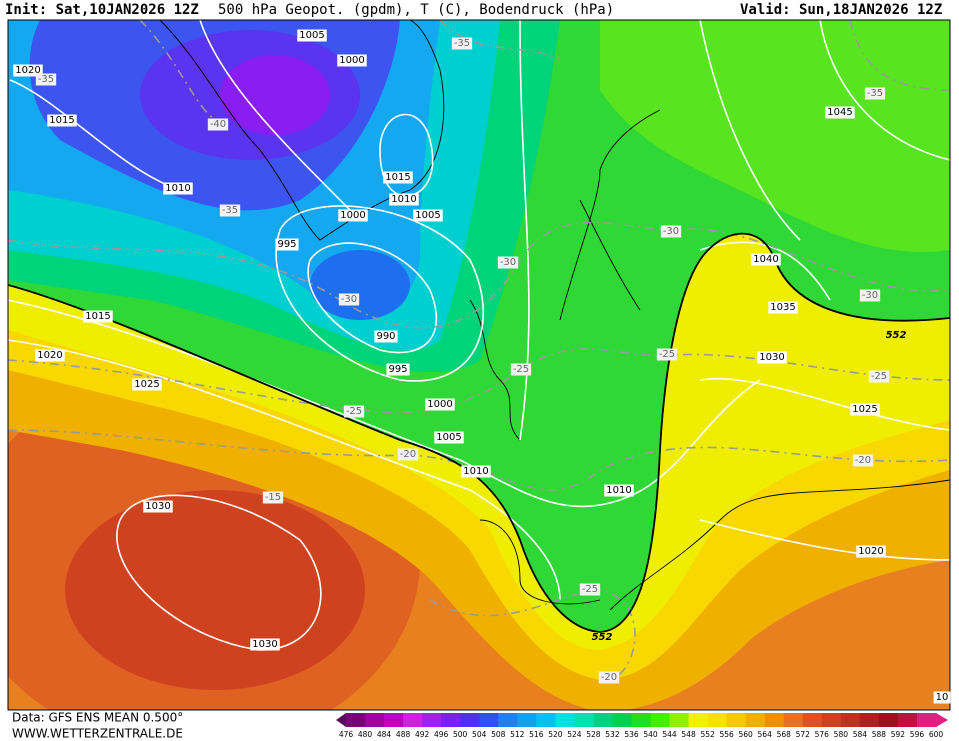  I want to click on temperature-label-group: -30, so click(508, 262).